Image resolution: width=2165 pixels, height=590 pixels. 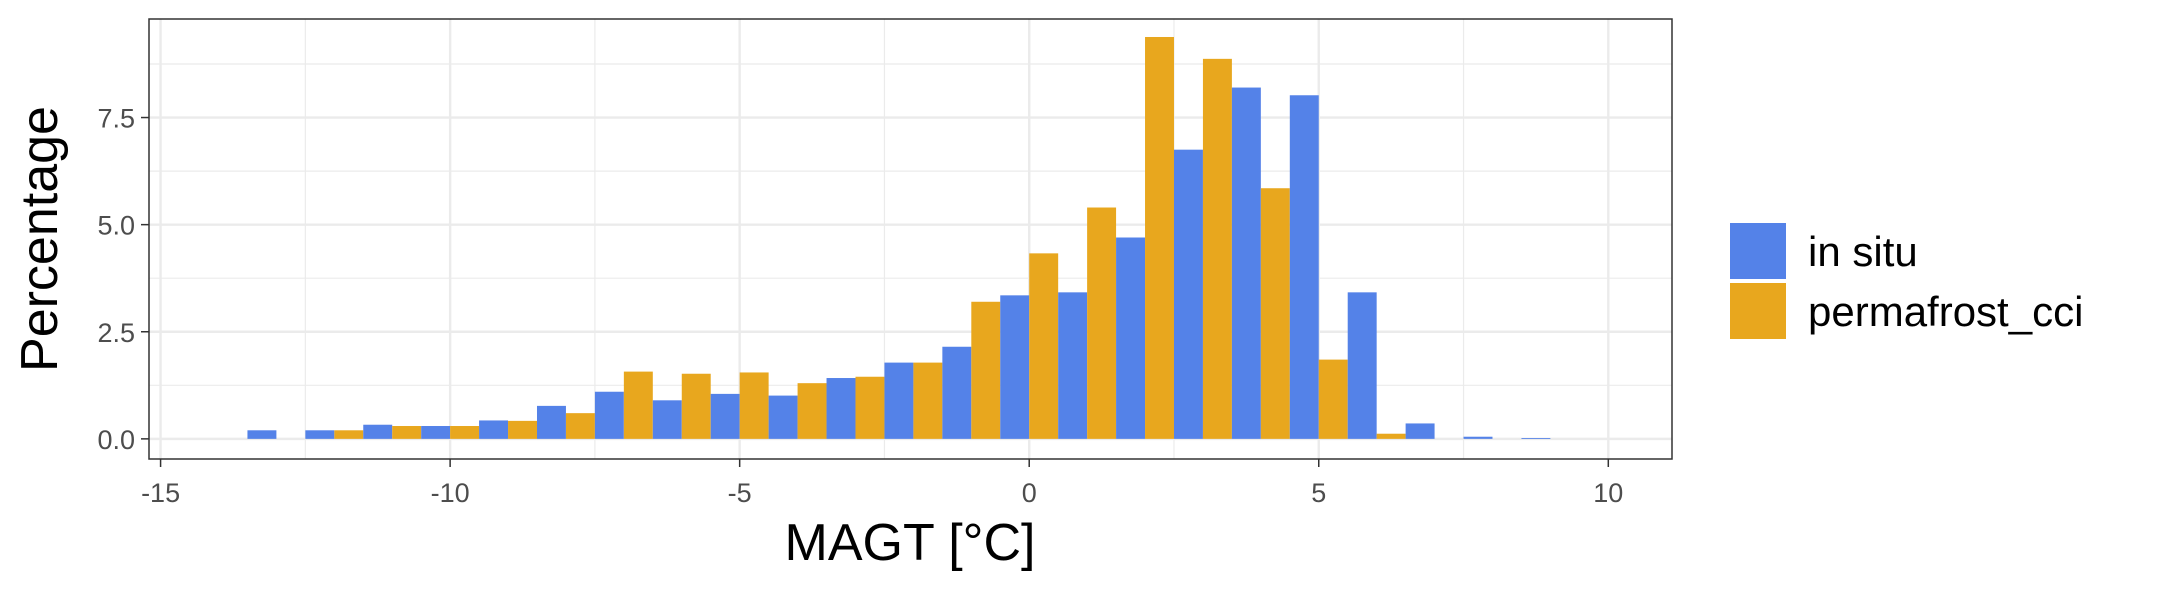 I want to click on x-tick-label: -5, so click(x=740, y=493).